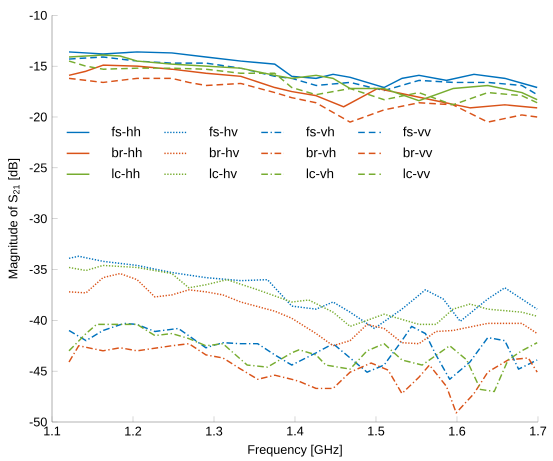 This screenshot has height=461, width=553. Describe the element at coordinates (538, 431) in the screenshot. I see `x-tick-label: 1.7` at that location.